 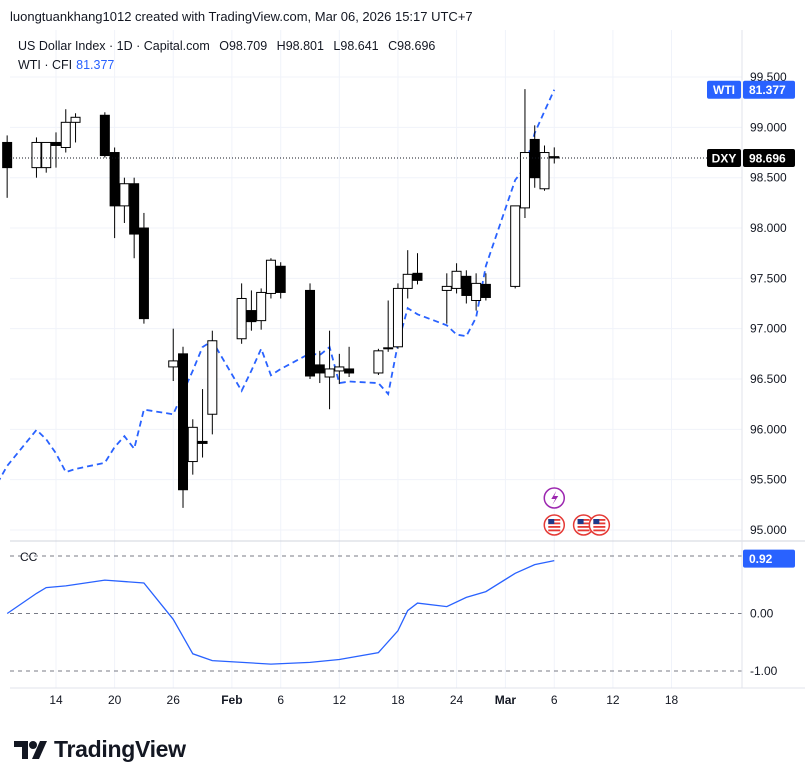 What do you see at coordinates (174, 700) in the screenshot?
I see `x-tick-label: 26` at bounding box center [174, 700].